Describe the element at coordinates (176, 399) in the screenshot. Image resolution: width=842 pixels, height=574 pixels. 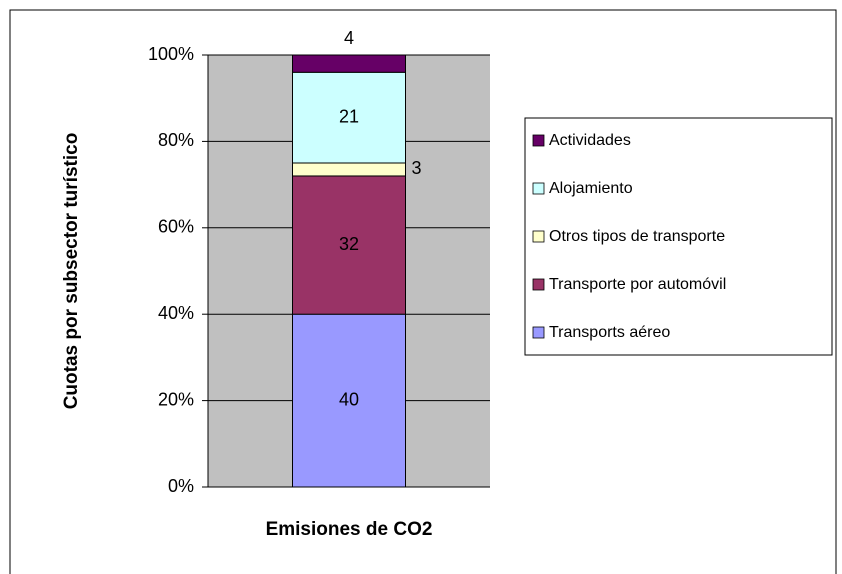
I see `y-tick-label: 20%` at that location.